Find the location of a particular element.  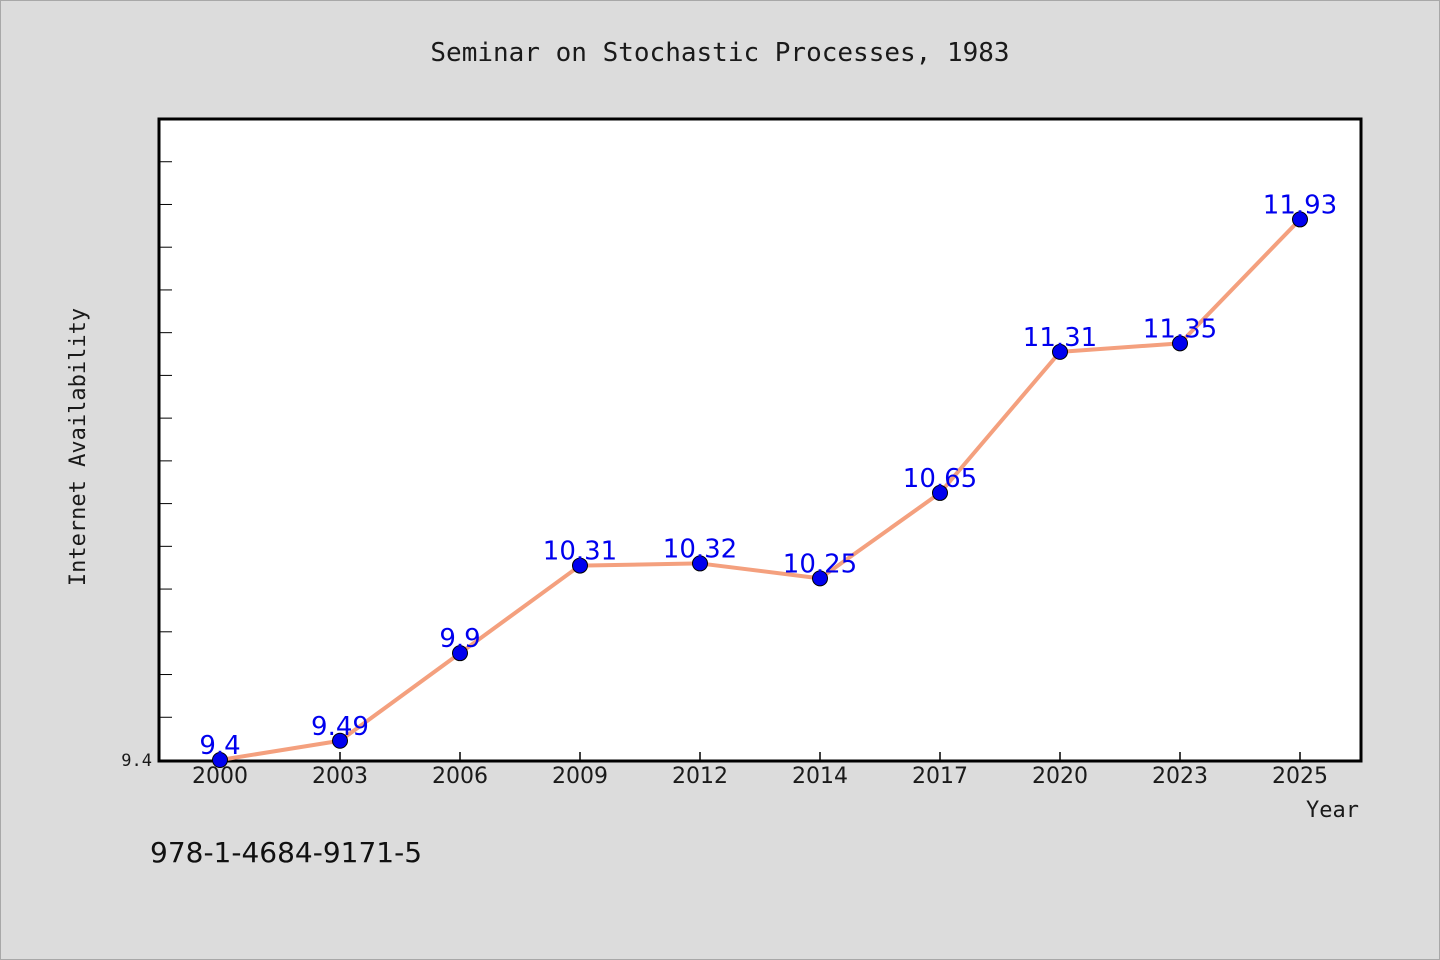

x-tick-label: 2025 is located at coordinates (1300, 776).